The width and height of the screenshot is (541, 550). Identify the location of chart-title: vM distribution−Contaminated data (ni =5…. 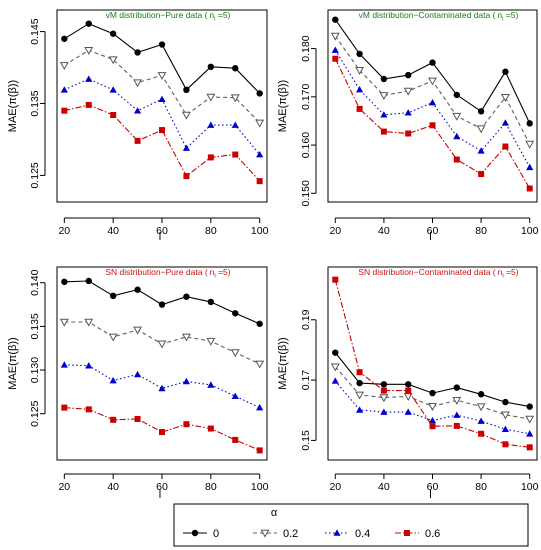
(439, 16).